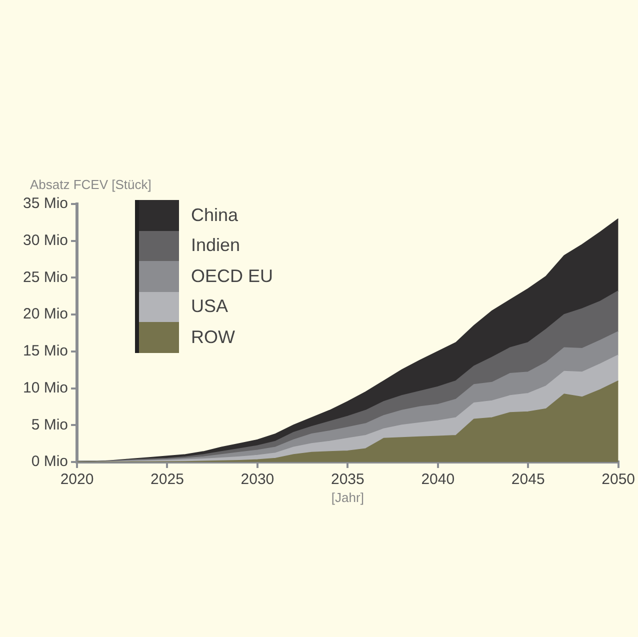 The image size is (638, 637). Describe the element at coordinates (214, 215) in the screenshot. I see `legend-label: China` at that location.